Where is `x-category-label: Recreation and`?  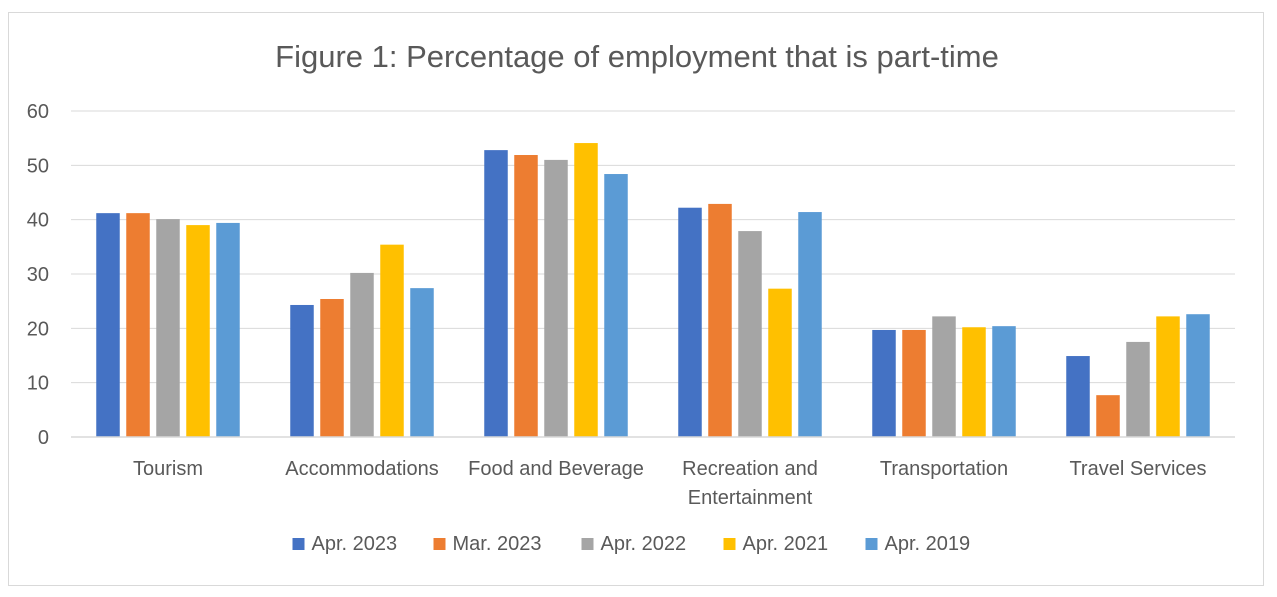
x-category-label: Recreation and is located at coordinates (750, 469).